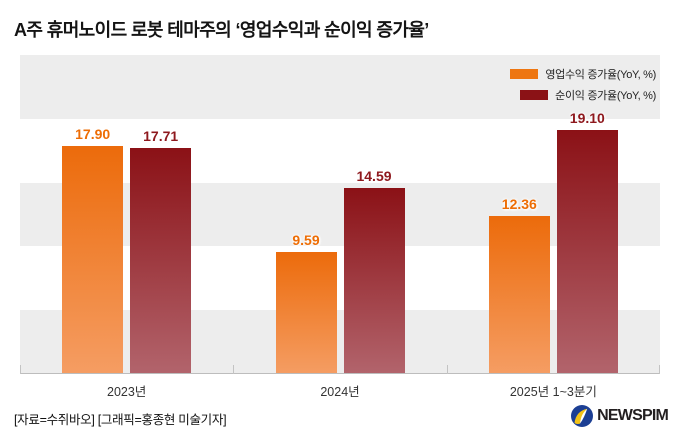 This screenshot has height=442, width=680. Describe the element at coordinates (161, 261) in the screenshot. I see `bar-series1-2023년` at that location.